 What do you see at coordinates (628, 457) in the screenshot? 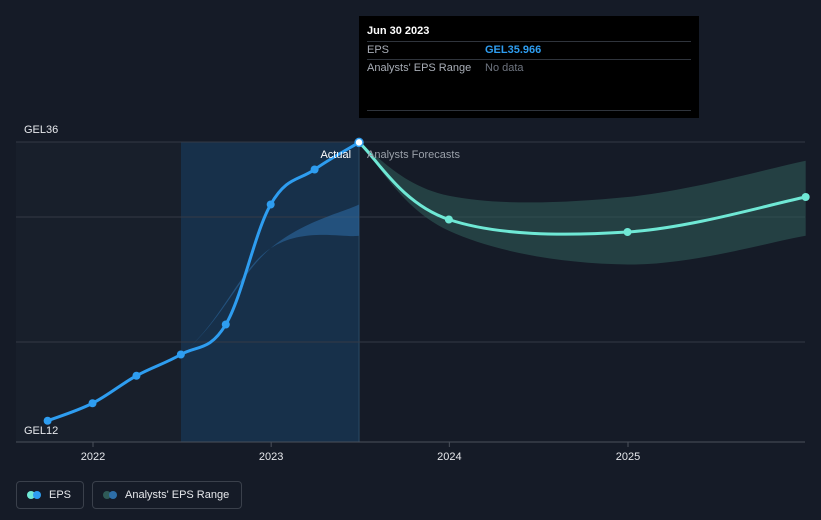
I see `x-tick-label: 2025` at bounding box center [628, 457].